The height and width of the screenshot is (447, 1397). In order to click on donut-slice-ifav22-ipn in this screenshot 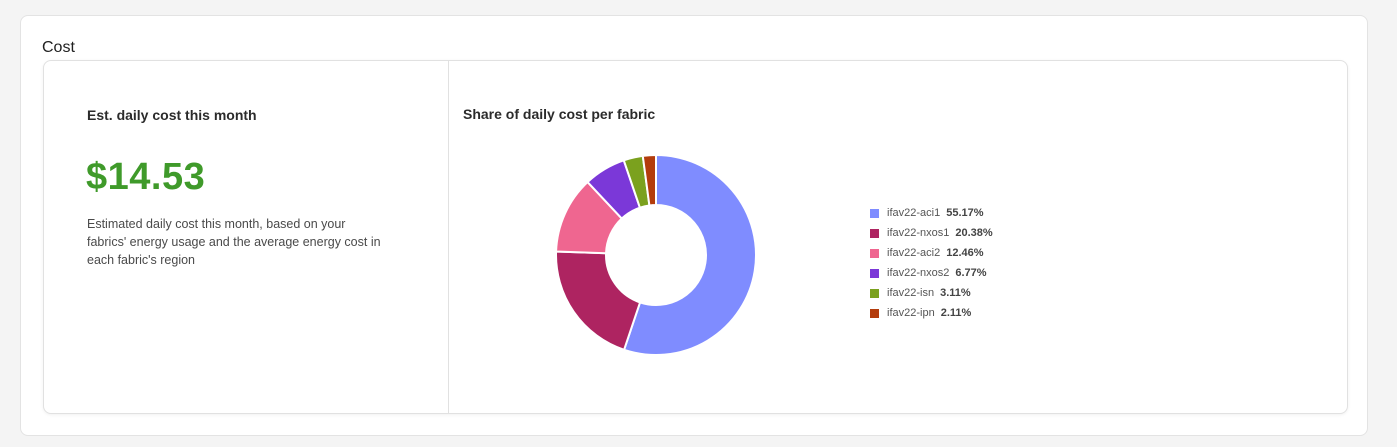, I will do `click(649, 180)`.